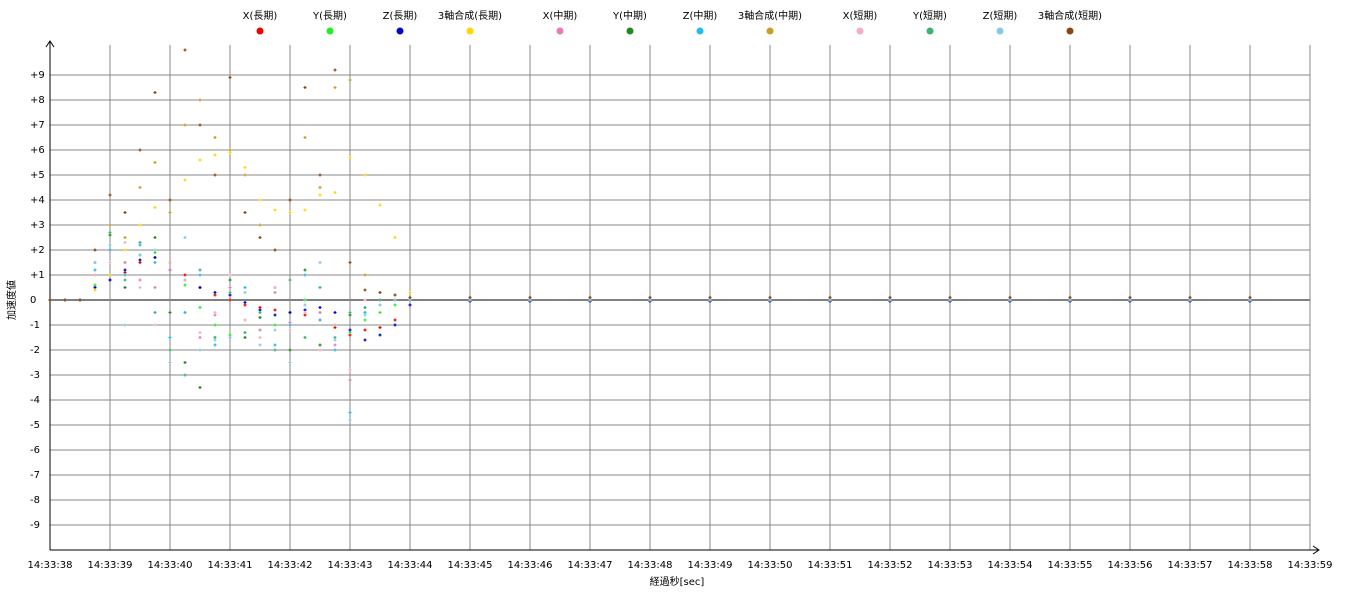 Image resolution: width=1350 pixels, height=610 pixels. Describe the element at coordinates (35, 475) in the screenshot. I see `y-tick-label: -7` at that location.